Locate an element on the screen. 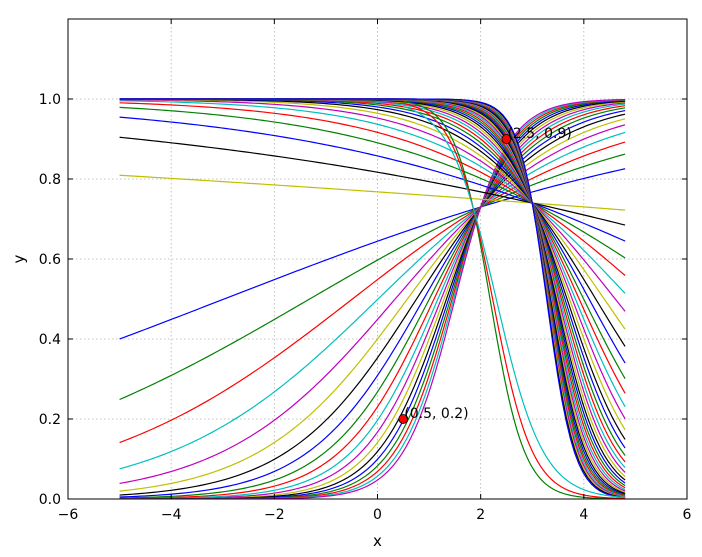  points: (0.5, 0.2) (2.5, 0.9) is located at coordinates (485, 275).